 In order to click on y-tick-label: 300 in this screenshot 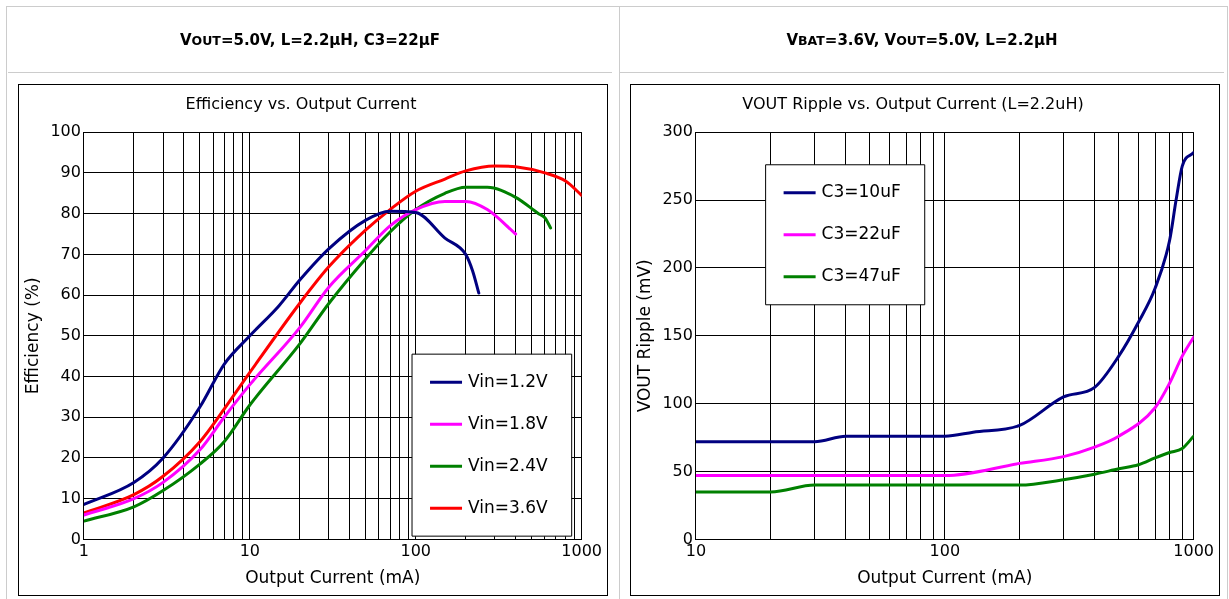, I will do `click(677, 131)`.